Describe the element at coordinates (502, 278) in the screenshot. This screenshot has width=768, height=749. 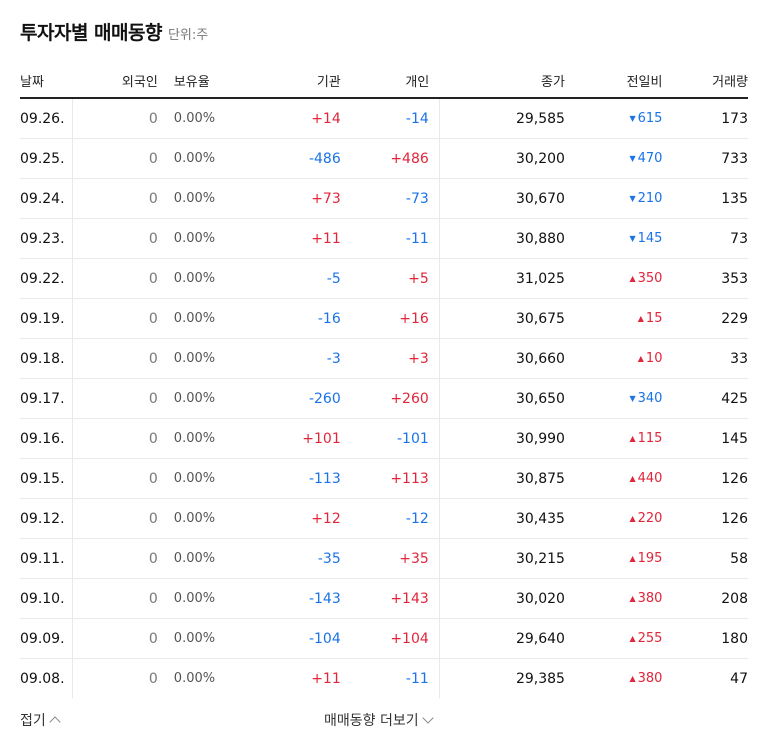
I see `cell-close: 31,025` at that location.